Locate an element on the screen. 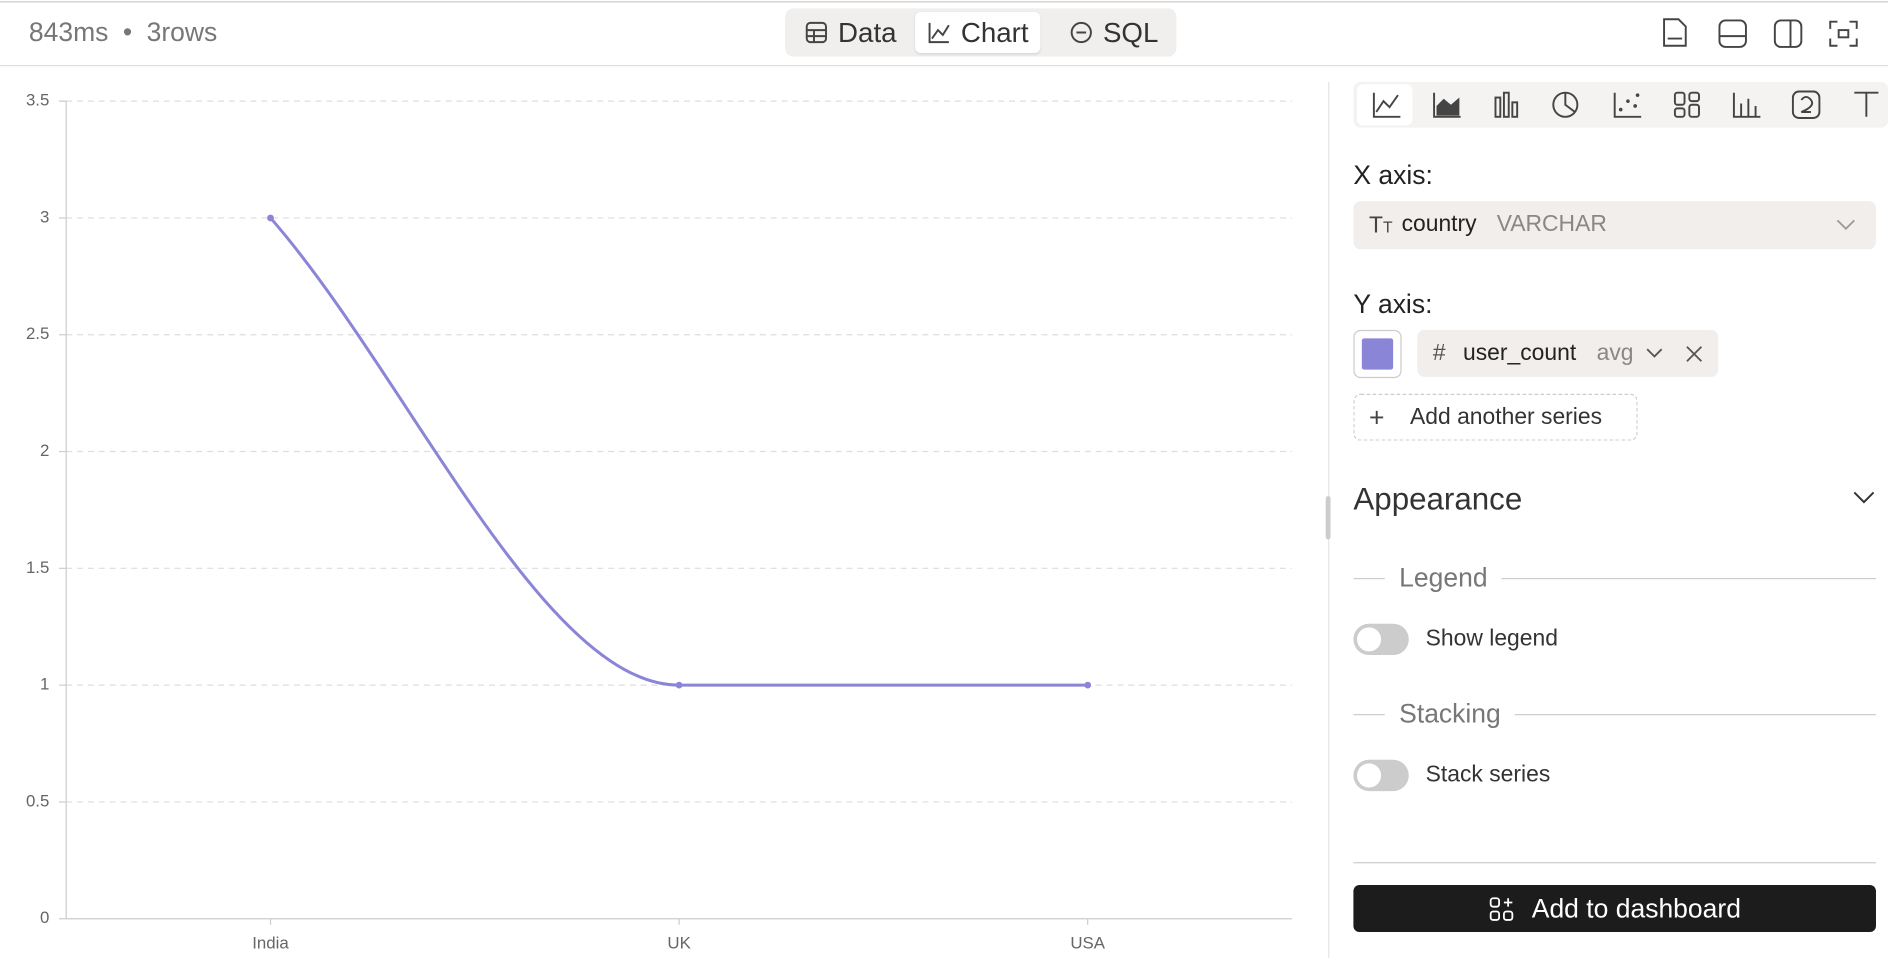  appearance-heading: Appearance is located at coordinates (1438, 498).